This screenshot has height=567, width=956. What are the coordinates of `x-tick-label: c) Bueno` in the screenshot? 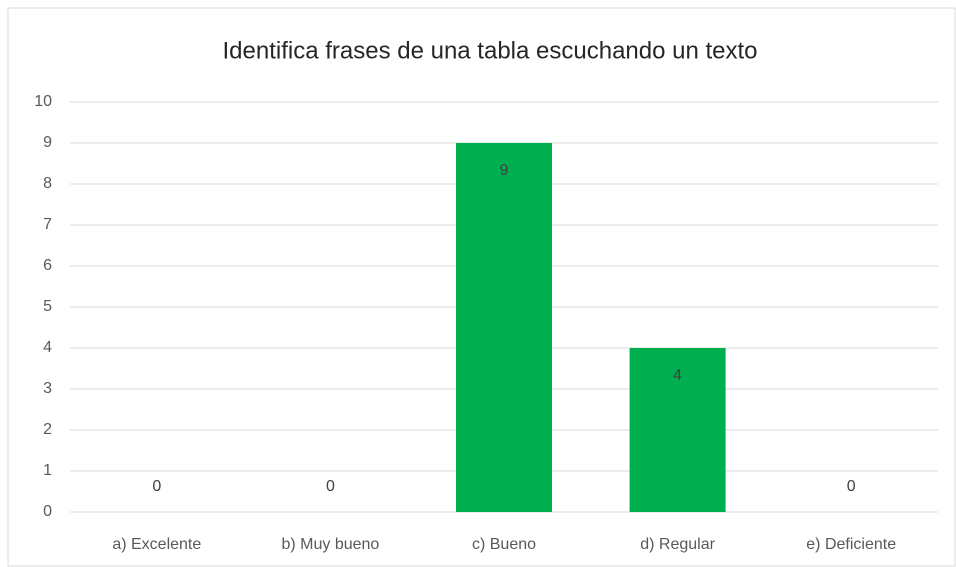 It's located at (504, 544).